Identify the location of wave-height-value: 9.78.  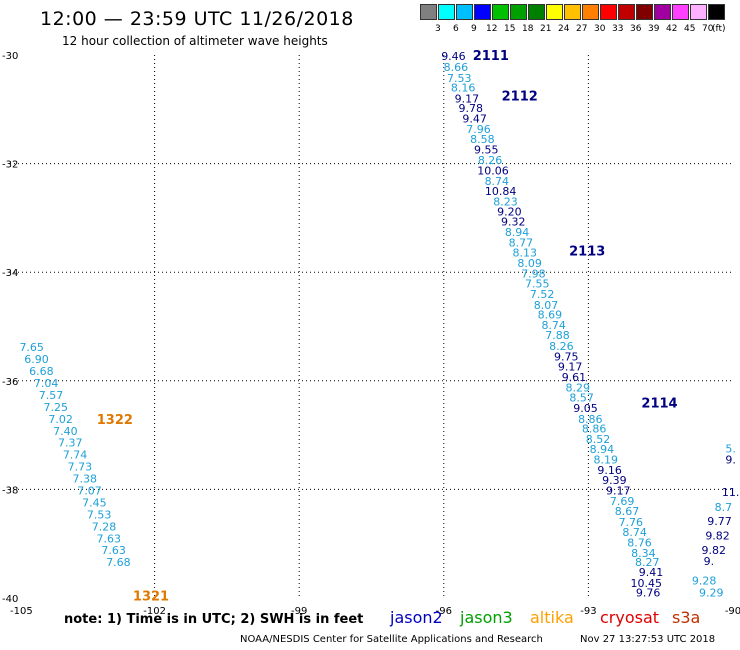
(471, 108).